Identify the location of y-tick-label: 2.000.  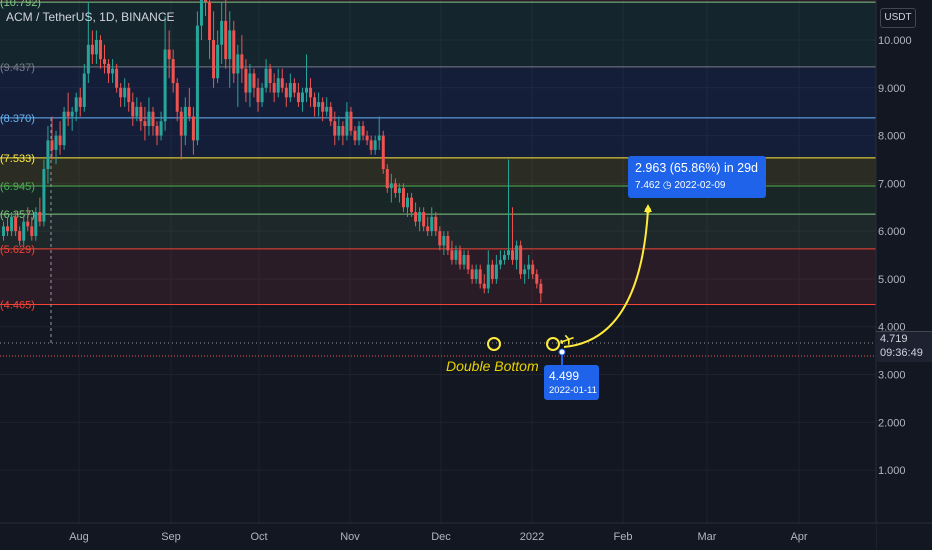
(892, 423).